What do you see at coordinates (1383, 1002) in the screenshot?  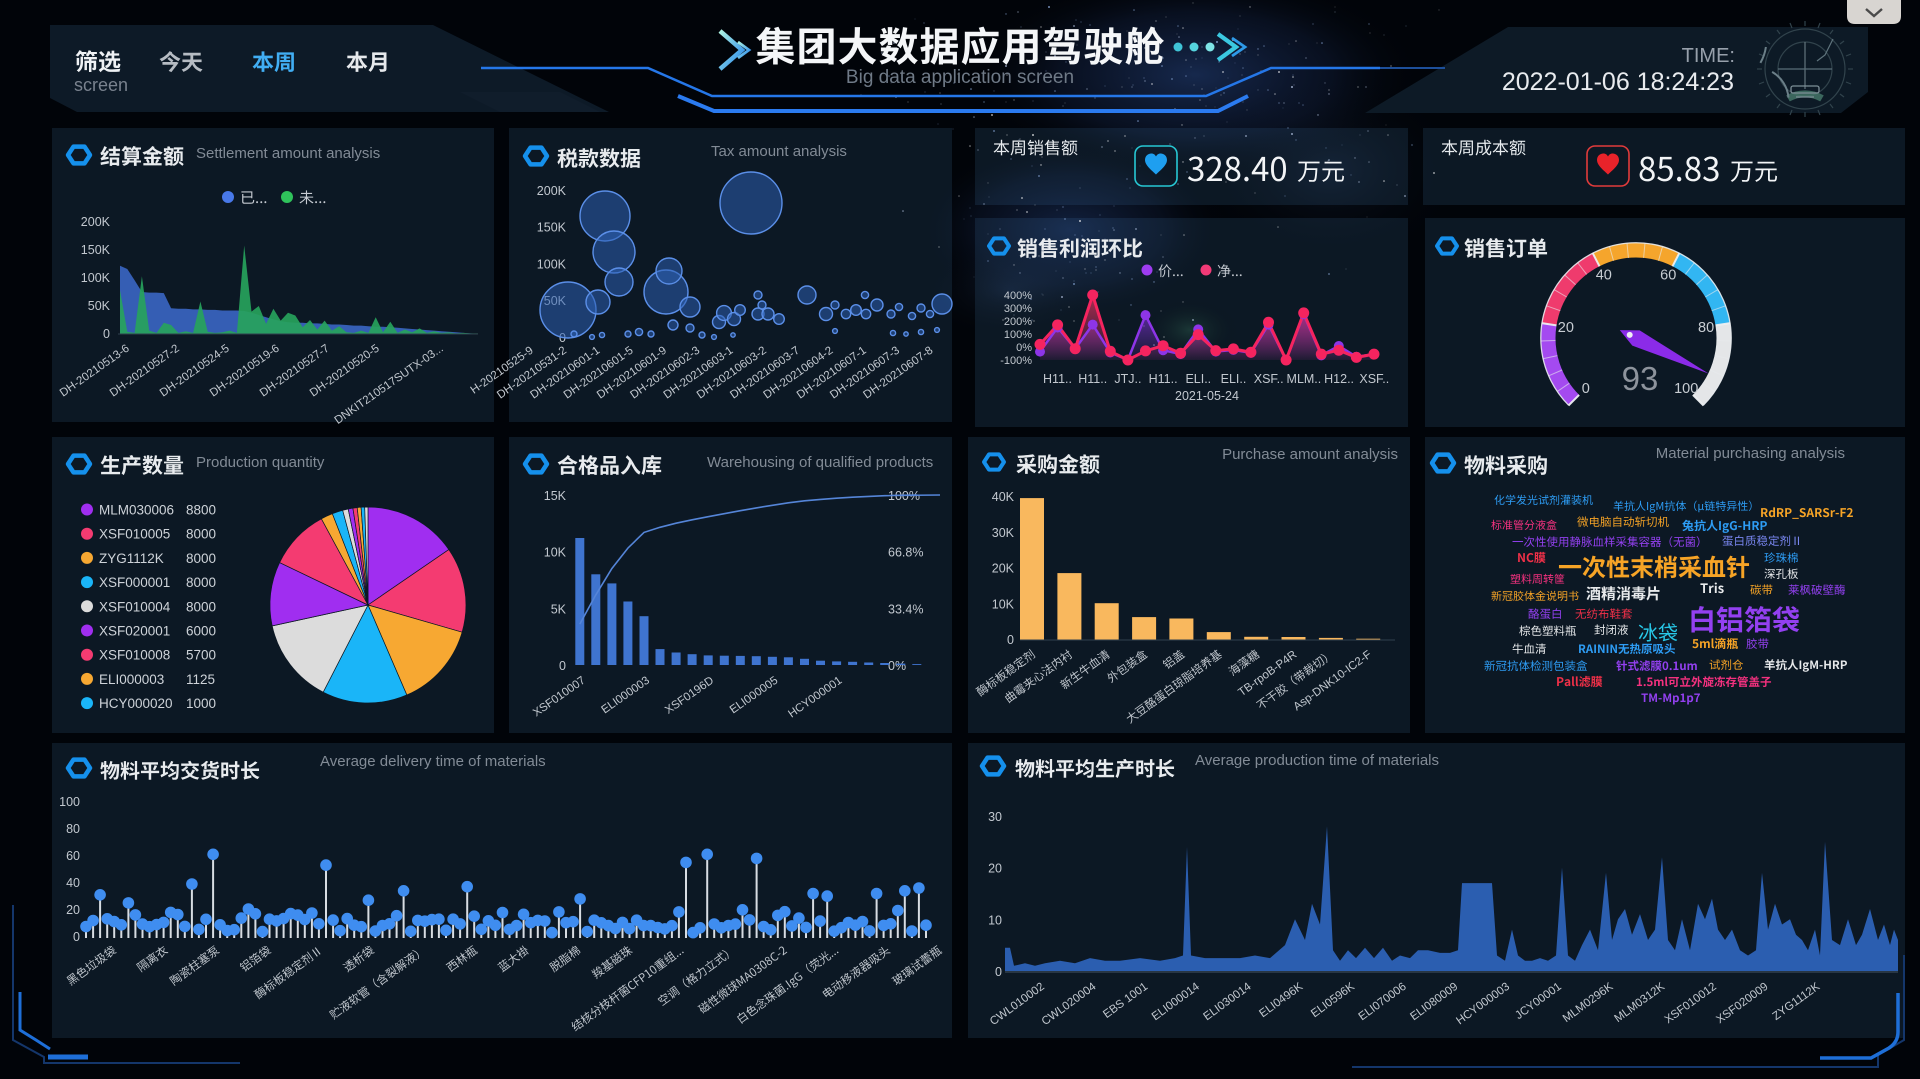 I see `svg-text: ELI070006` at bounding box center [1383, 1002].